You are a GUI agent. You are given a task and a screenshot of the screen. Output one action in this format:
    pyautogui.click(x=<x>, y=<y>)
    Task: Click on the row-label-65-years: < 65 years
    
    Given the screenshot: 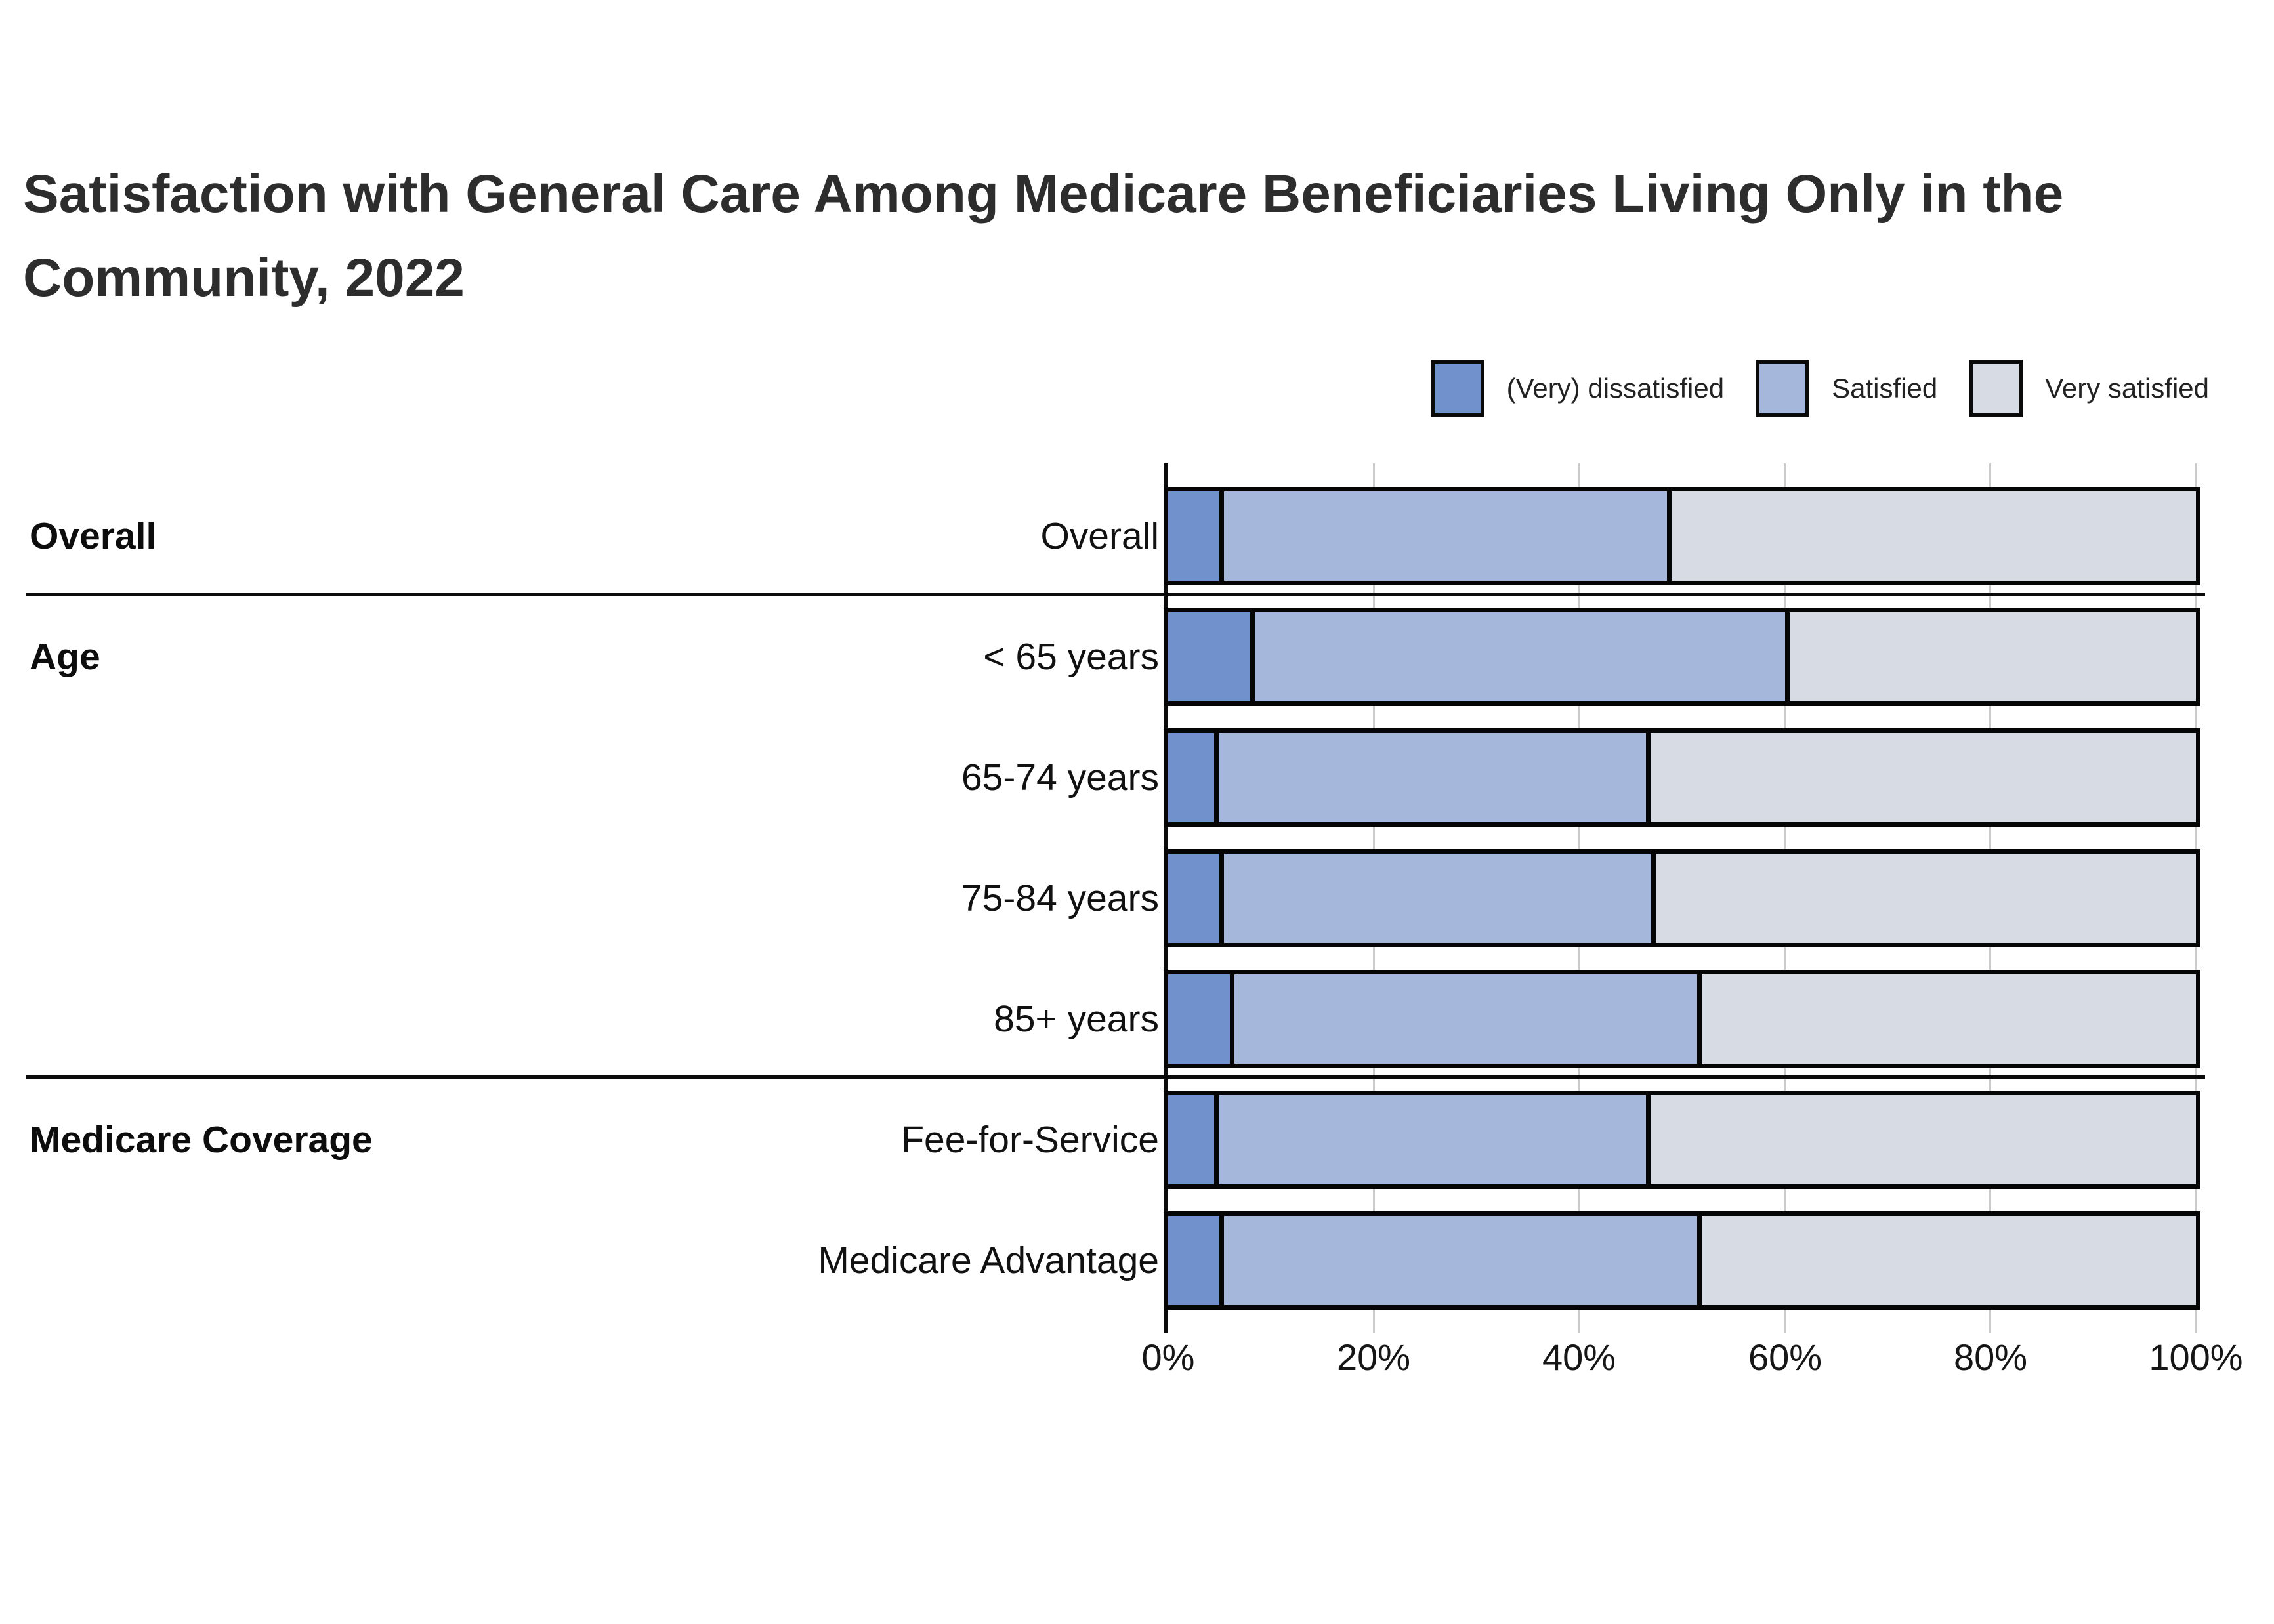 What is the action you would take?
    pyautogui.click(x=579, y=657)
    